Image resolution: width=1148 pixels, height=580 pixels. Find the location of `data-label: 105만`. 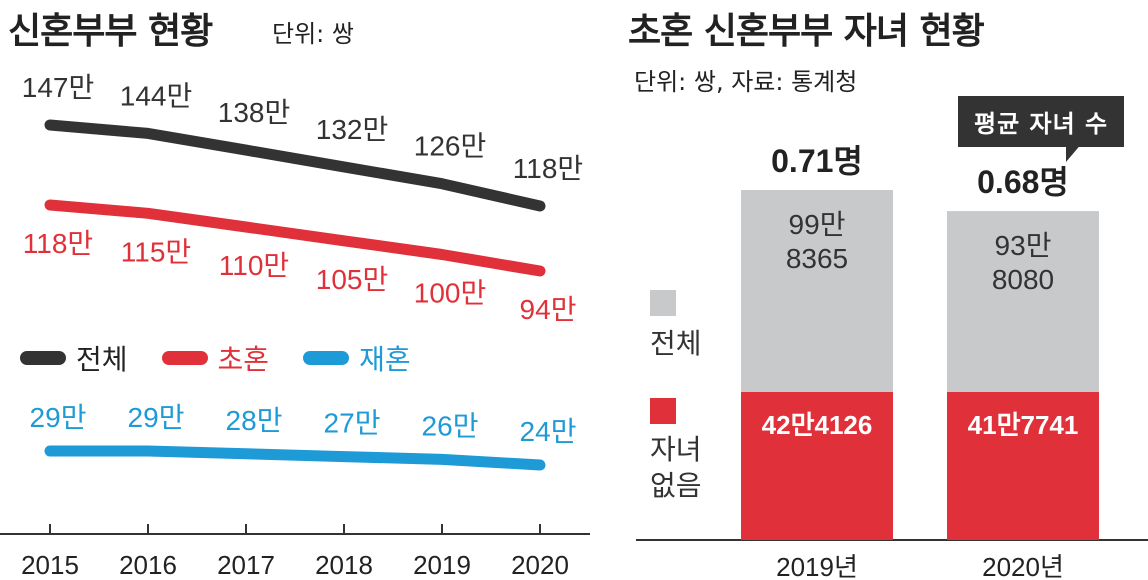

data-label: 105만 is located at coordinates (352, 279).